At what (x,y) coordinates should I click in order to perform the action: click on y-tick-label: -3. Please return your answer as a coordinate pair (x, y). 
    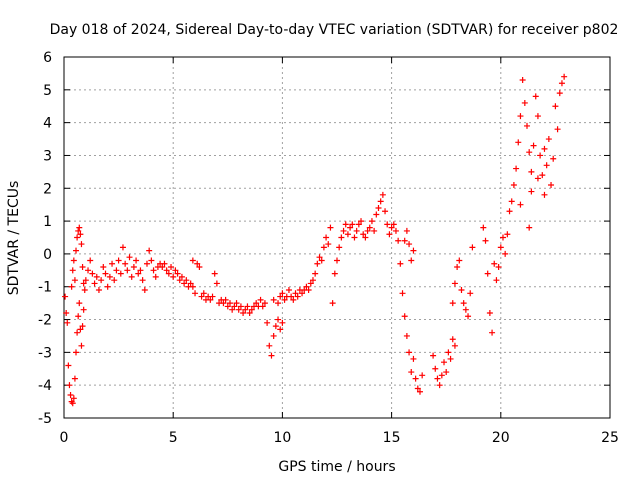
    Looking at the image, I should click on (45, 353).